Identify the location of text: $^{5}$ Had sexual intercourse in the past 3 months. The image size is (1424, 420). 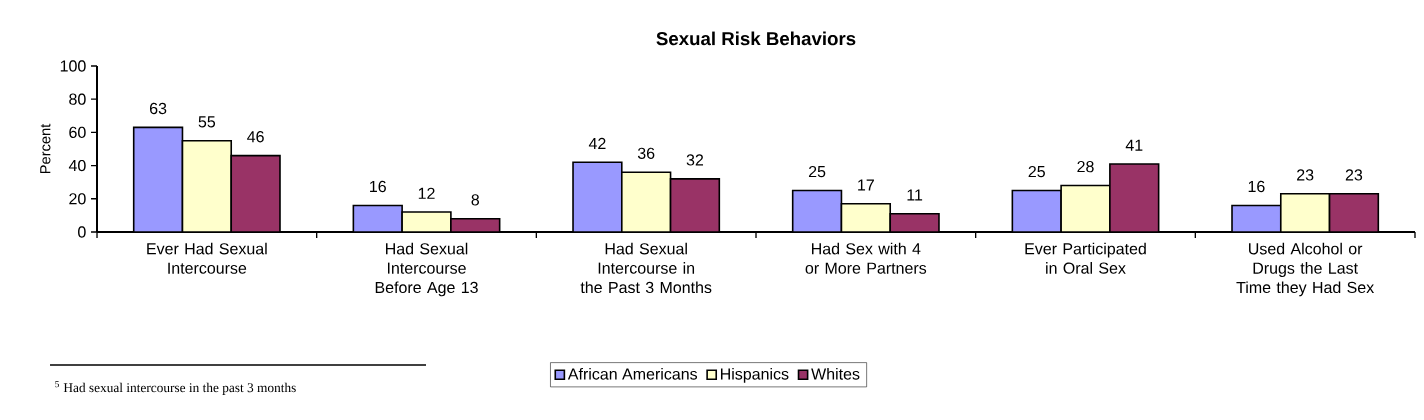
(175, 388).